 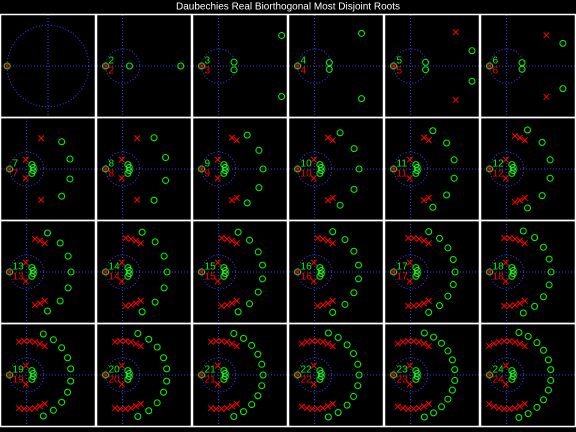 What do you see at coordinates (208, 71) in the screenshot?
I see `pole-count-label: 3` at bounding box center [208, 71].